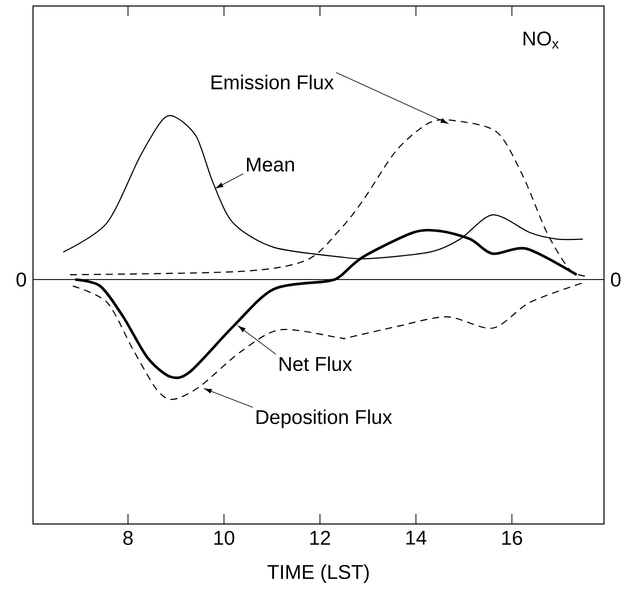 The width and height of the screenshot is (633, 602). What do you see at coordinates (541, 39) in the screenshot?
I see `chart-title: NO$_{x}$` at bounding box center [541, 39].